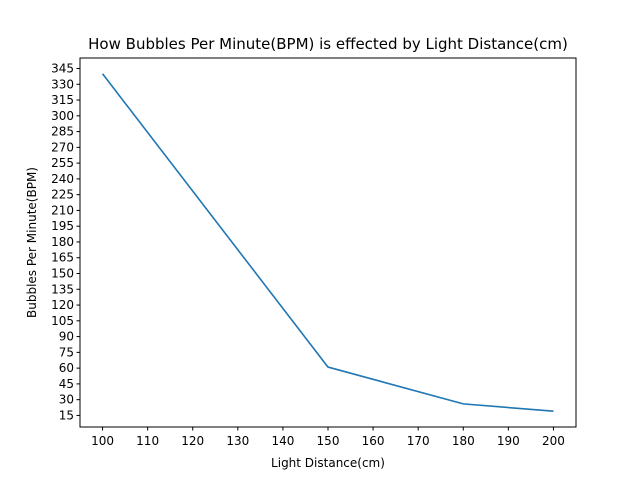 This screenshot has width=640, height=484. I want to click on x-tick-label: 190, so click(508, 441).